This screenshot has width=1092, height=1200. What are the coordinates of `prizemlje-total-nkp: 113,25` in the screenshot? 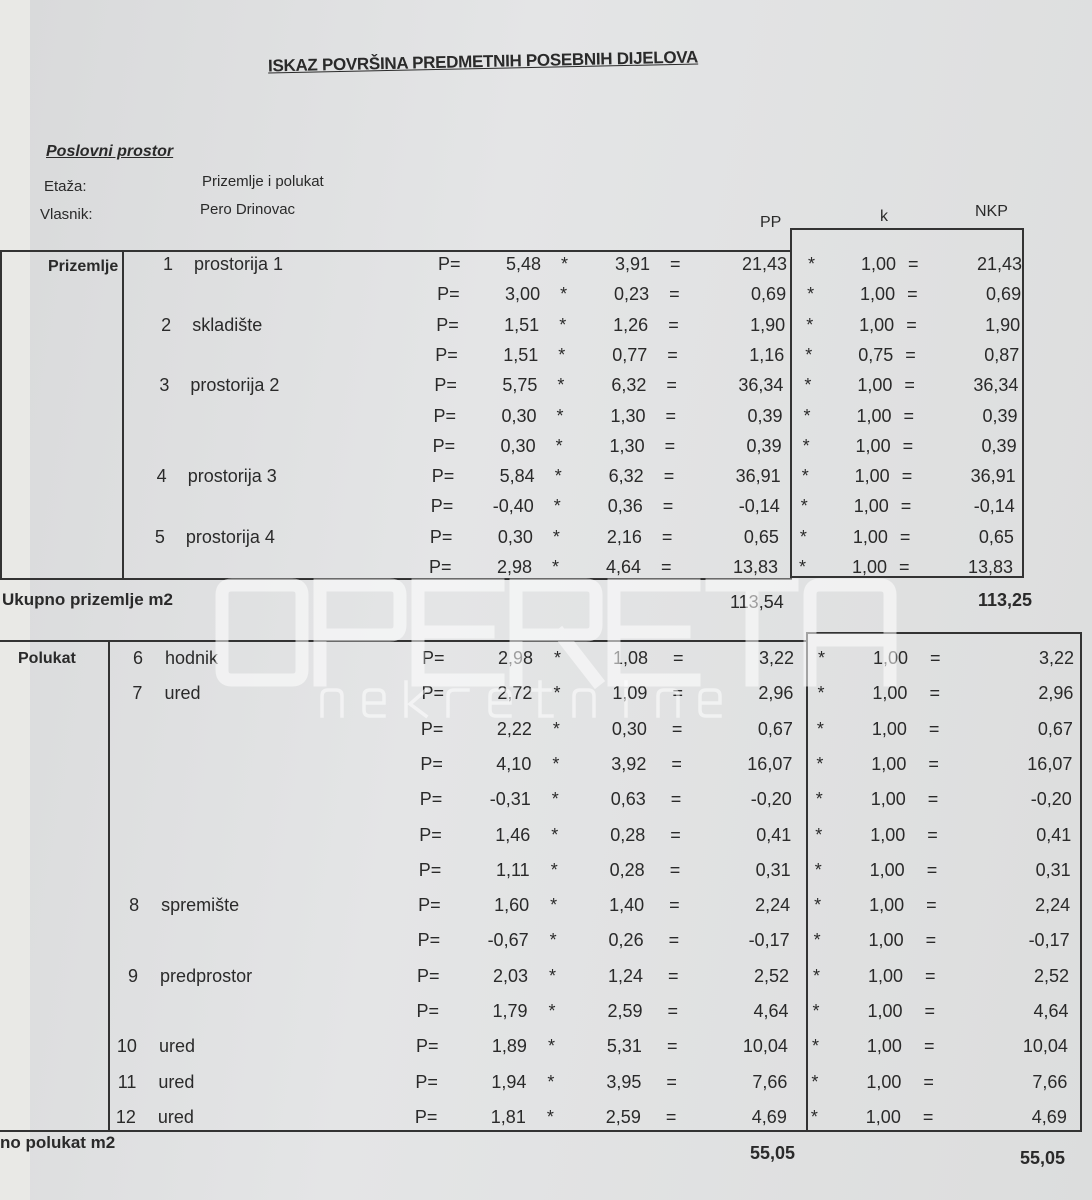 It's located at (1005, 600).